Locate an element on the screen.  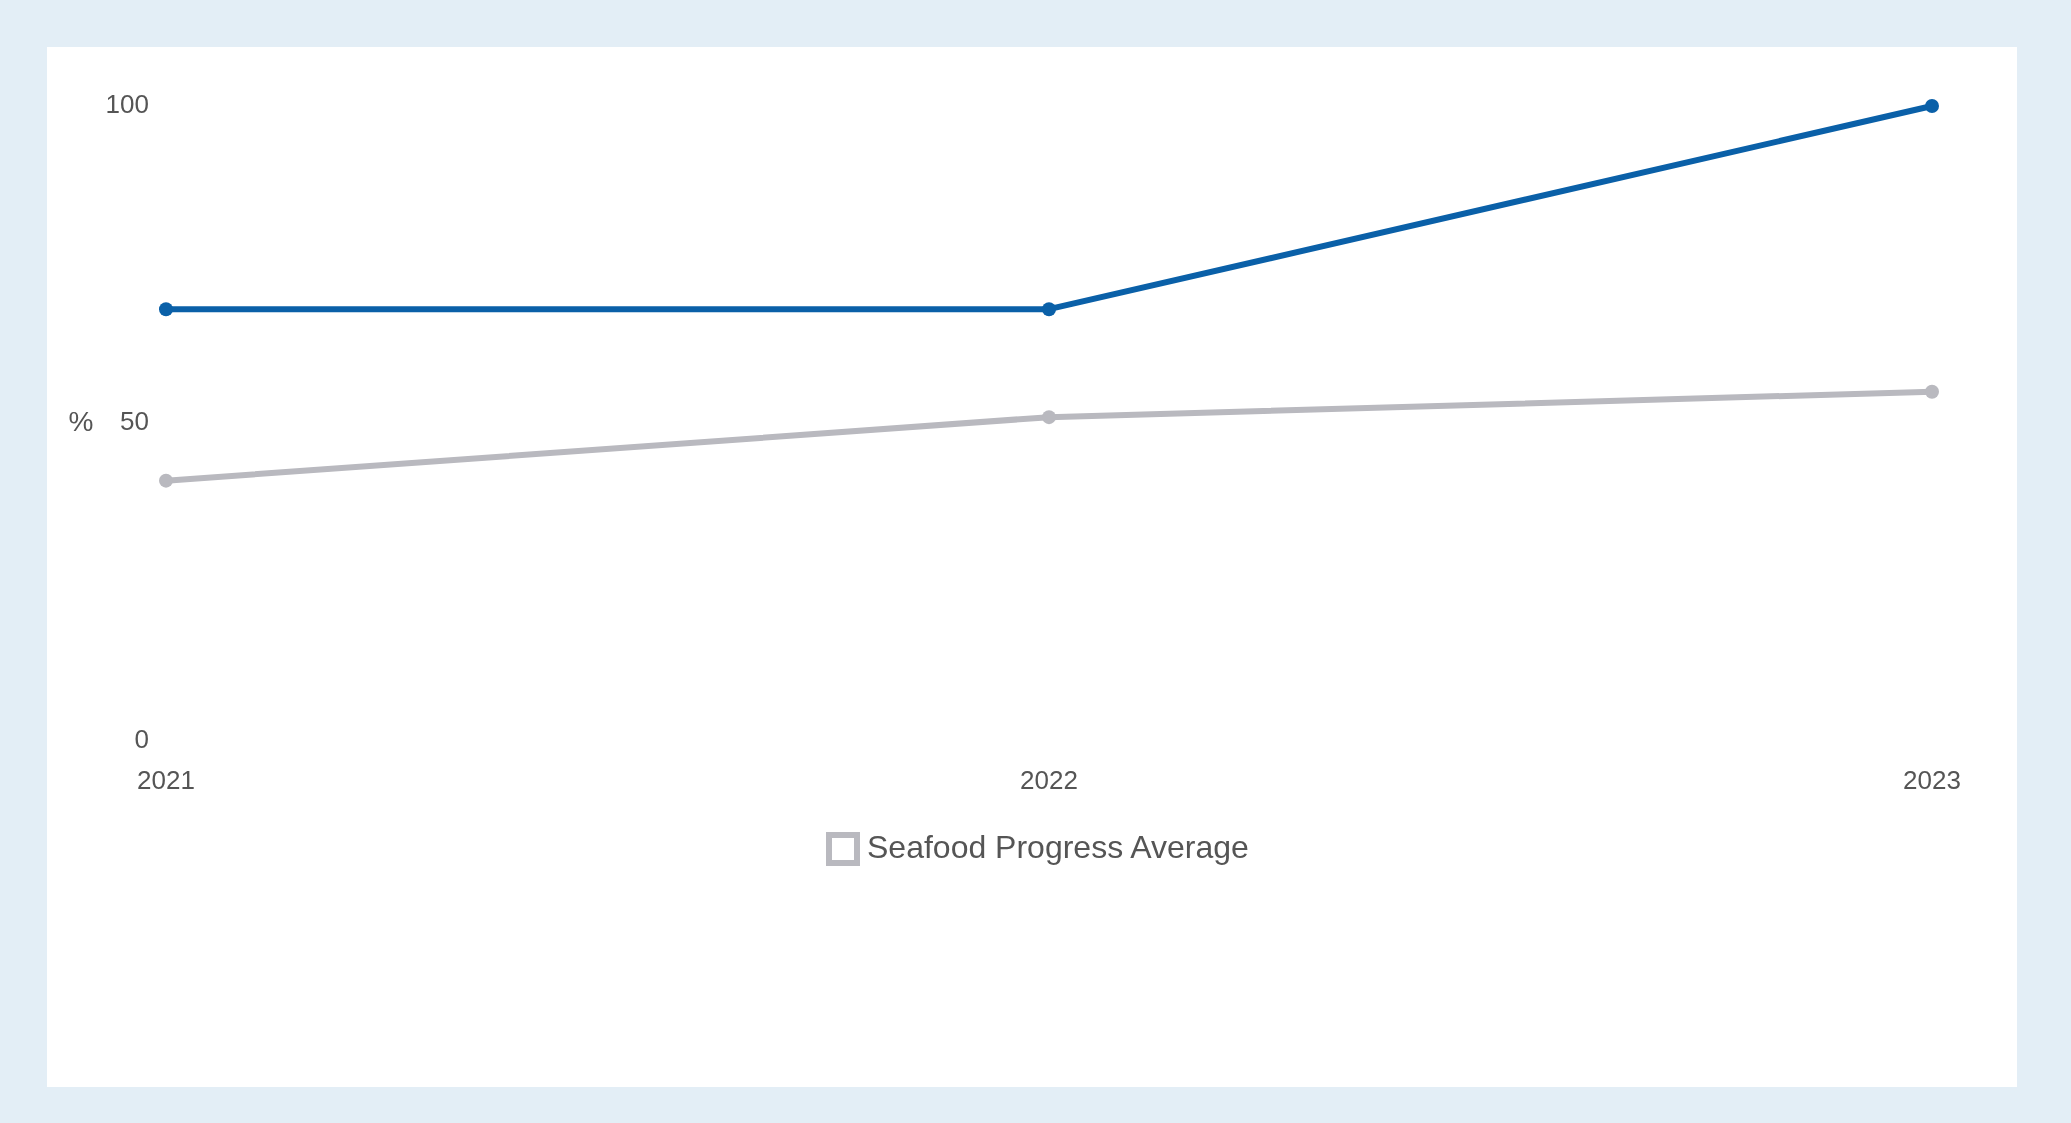
y-tick-label: 50 is located at coordinates (134, 421).